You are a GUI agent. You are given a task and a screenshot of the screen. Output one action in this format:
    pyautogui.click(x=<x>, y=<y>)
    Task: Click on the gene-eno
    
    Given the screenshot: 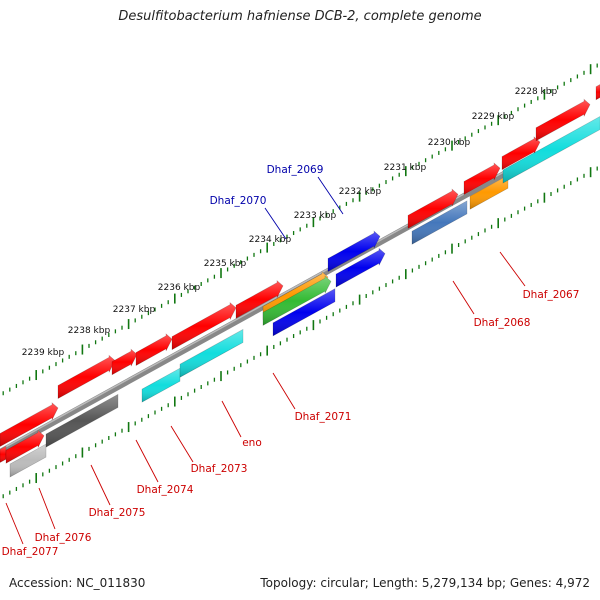 What is the action you would take?
    pyautogui.click(x=211, y=353)
    